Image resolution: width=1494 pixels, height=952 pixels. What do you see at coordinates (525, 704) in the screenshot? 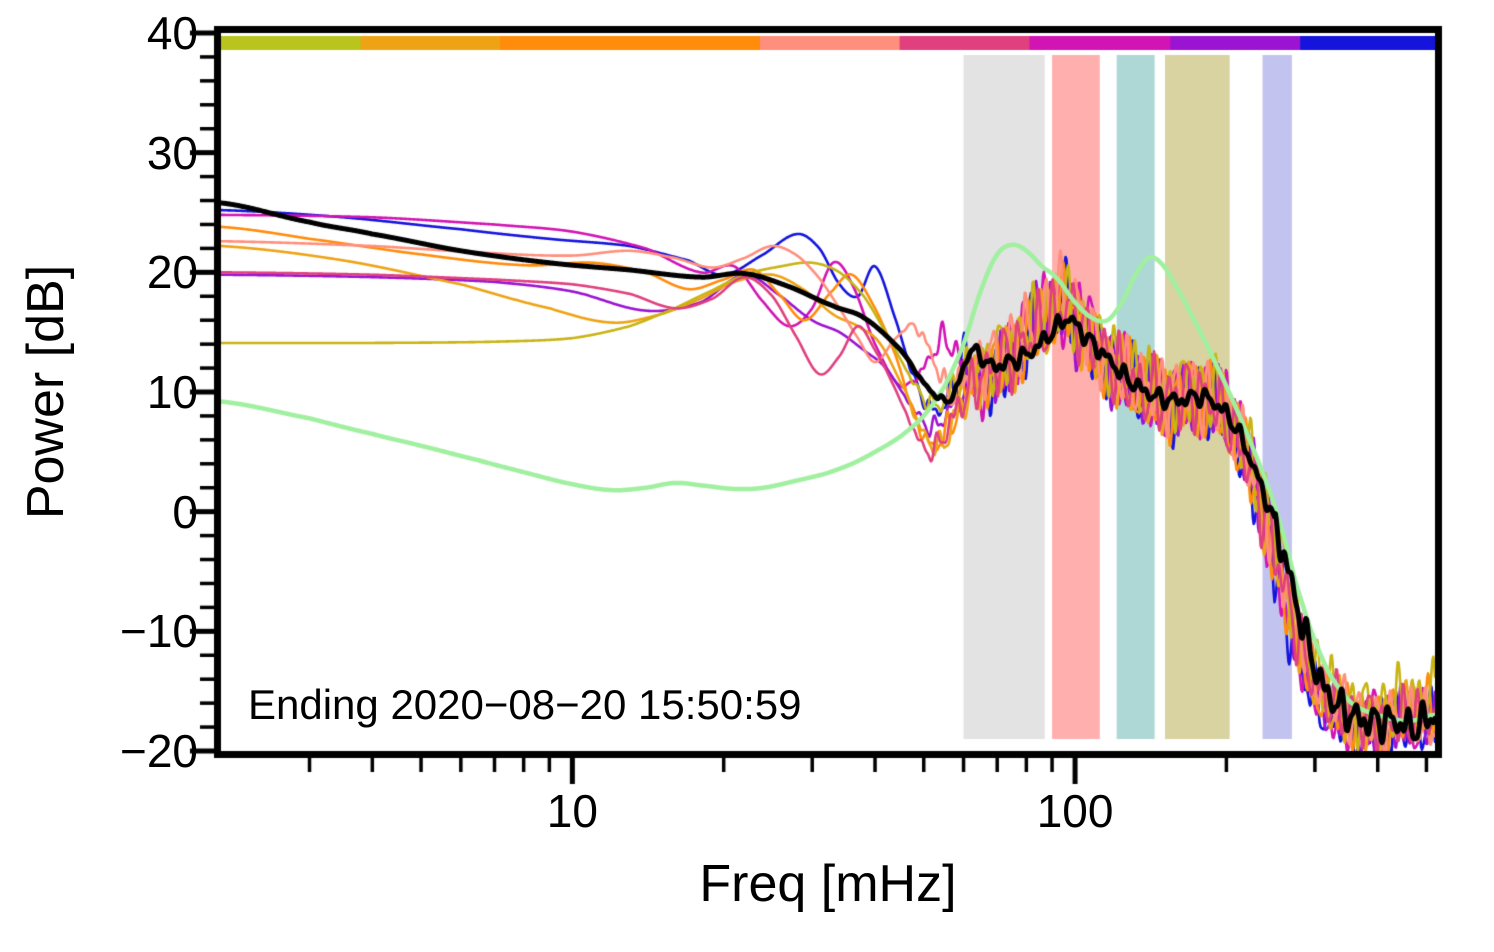
I see `ending-timestamp-annotation: Ending 2020−08−20 15:50:59` at bounding box center [525, 704].